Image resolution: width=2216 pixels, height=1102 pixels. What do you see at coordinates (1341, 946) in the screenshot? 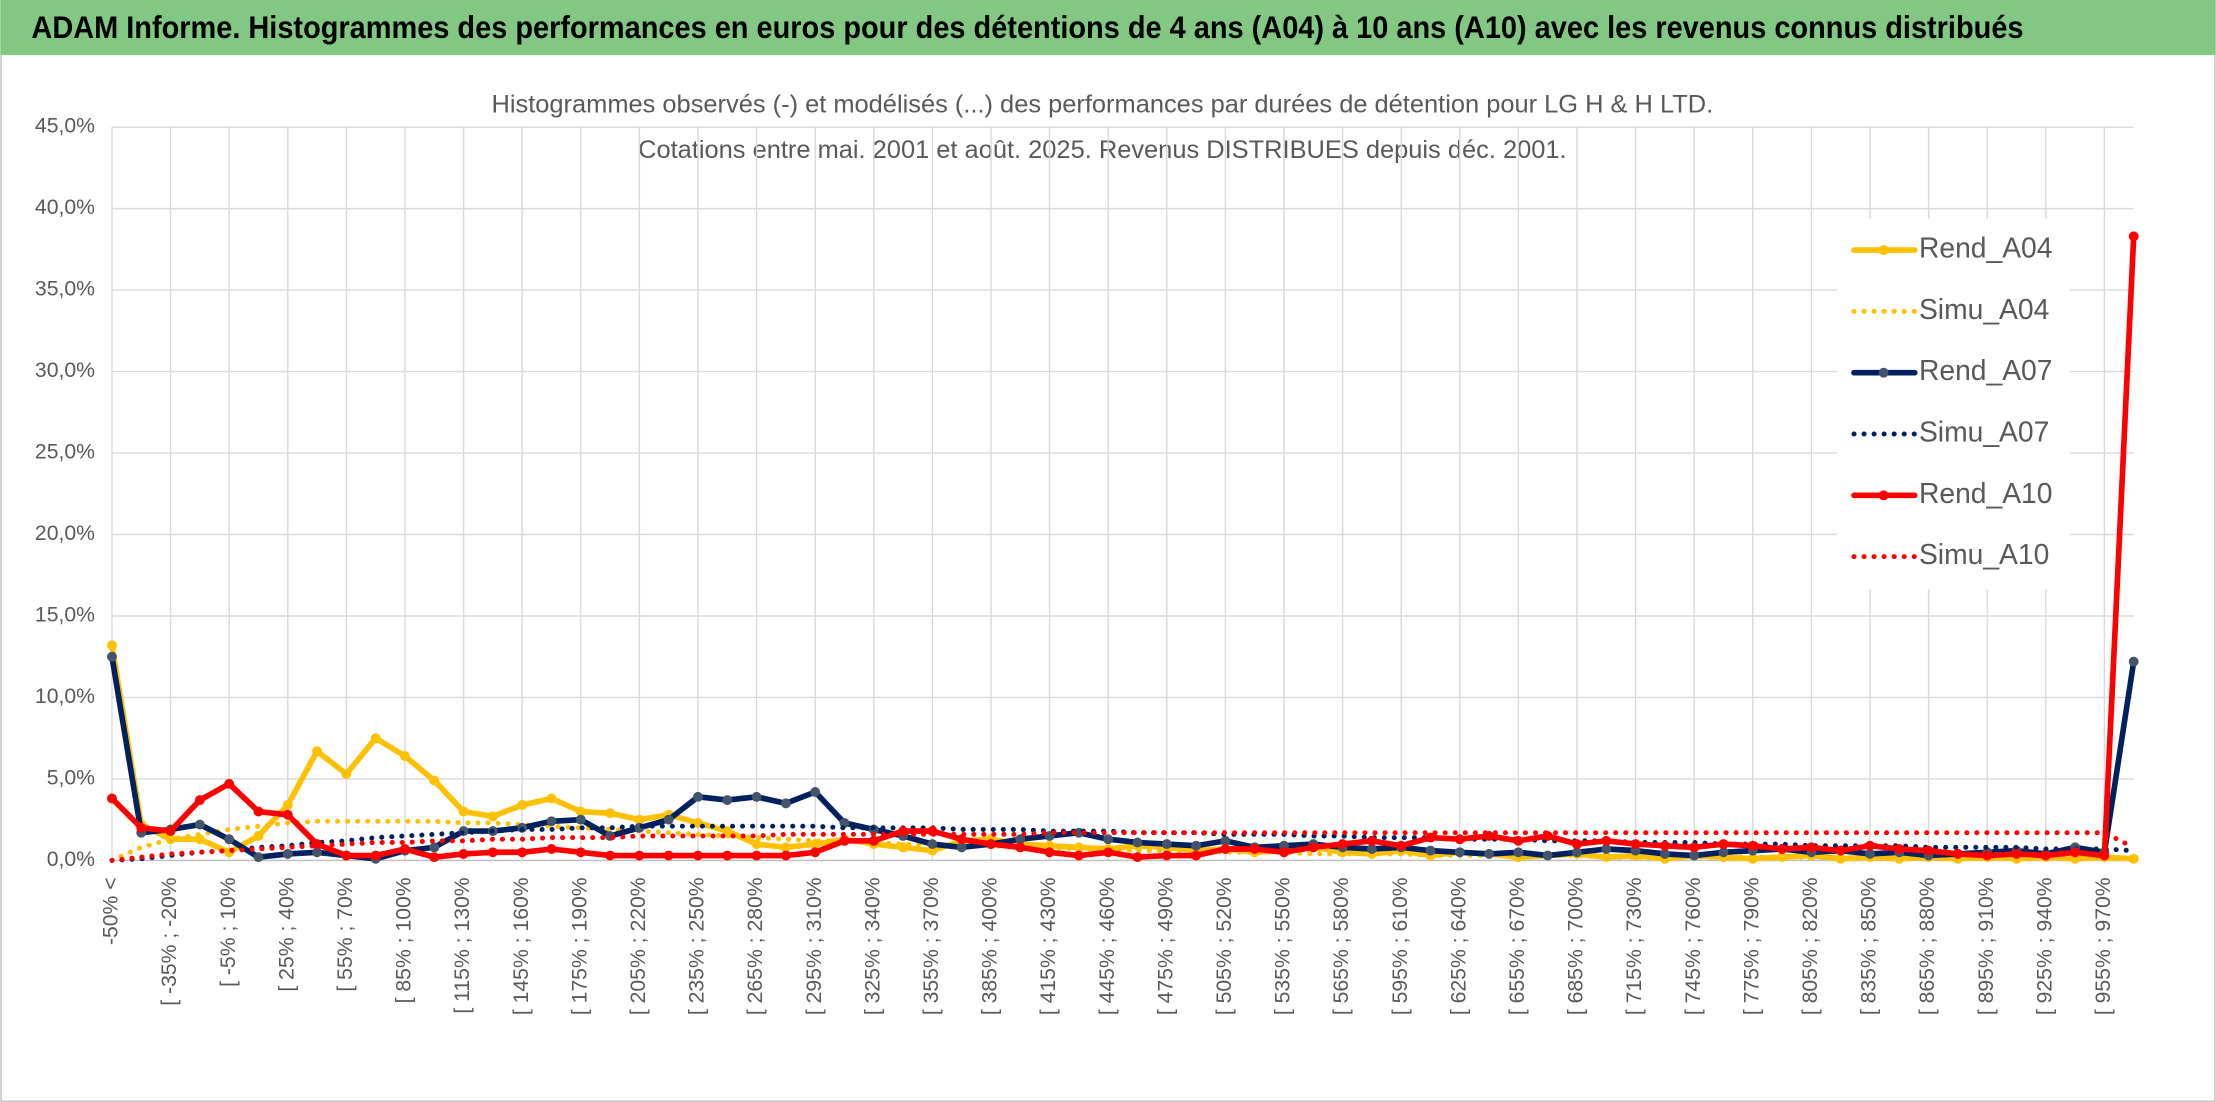
I see `x-tick-label: [ 565% ; 580%` at bounding box center [1341, 946].